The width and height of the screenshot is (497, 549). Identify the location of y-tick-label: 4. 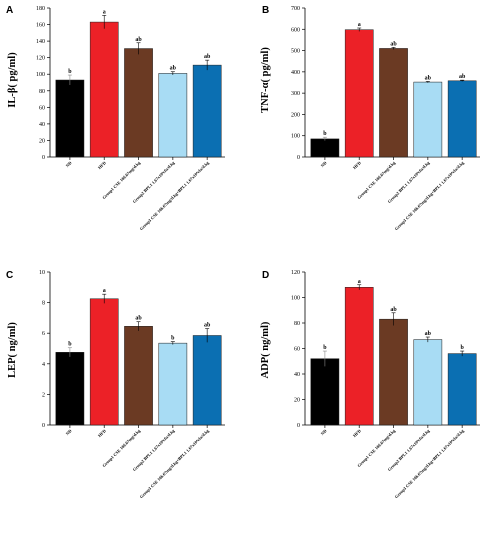
(43, 365).